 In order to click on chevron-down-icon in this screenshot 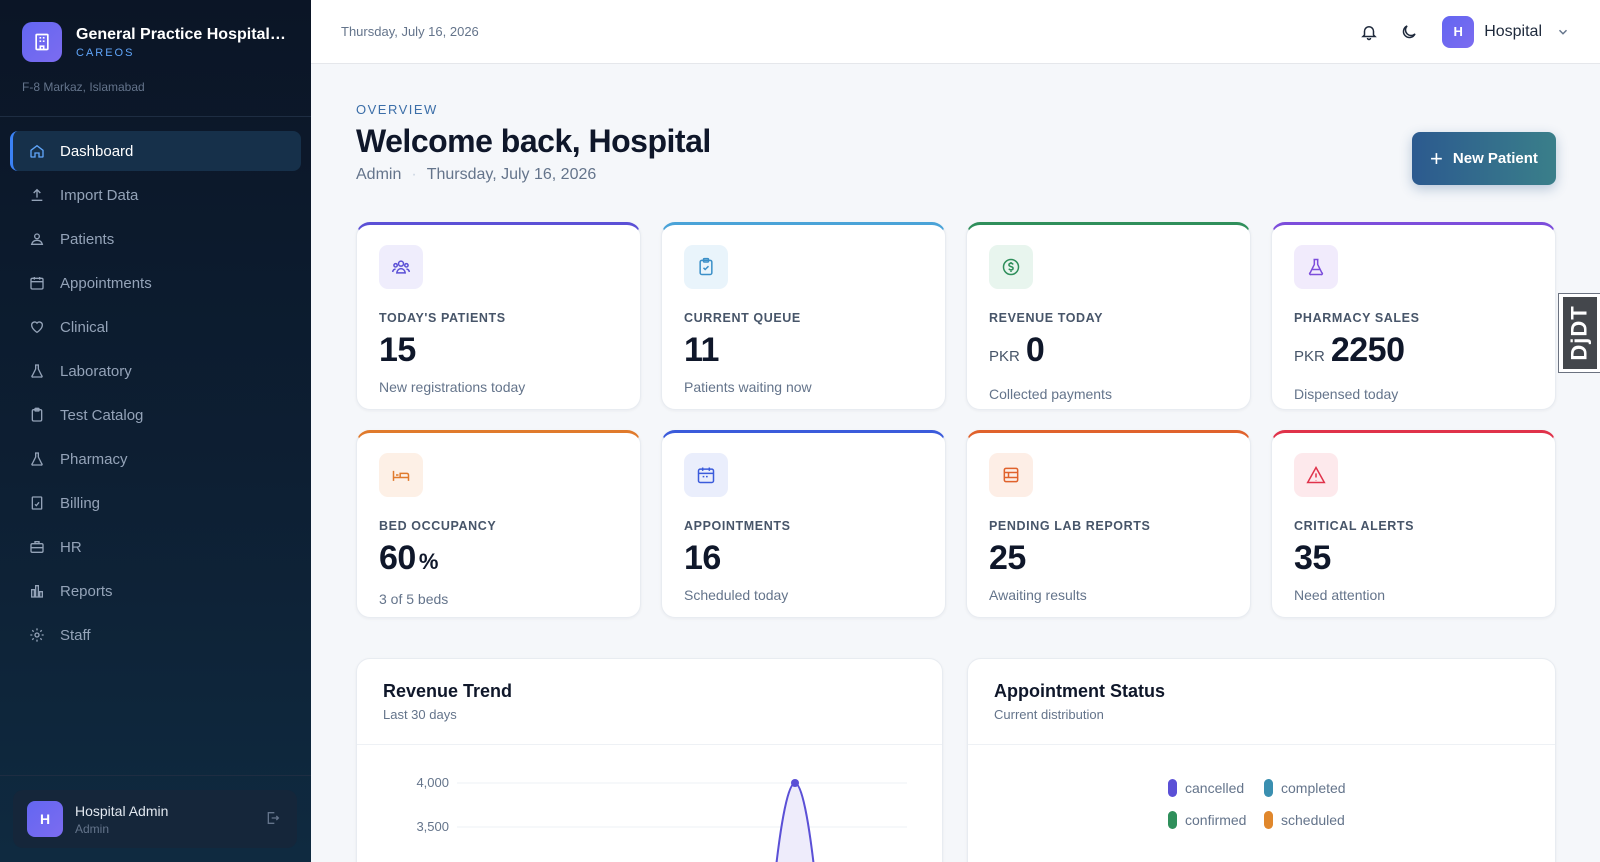, I will do `click(1563, 32)`.